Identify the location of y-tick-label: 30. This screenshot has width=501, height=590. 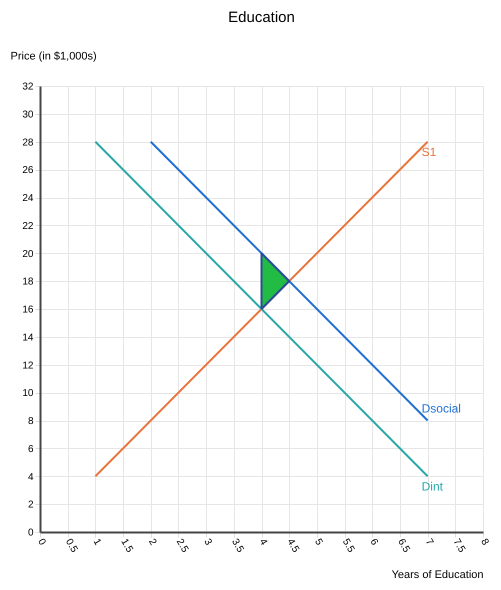
(28, 114).